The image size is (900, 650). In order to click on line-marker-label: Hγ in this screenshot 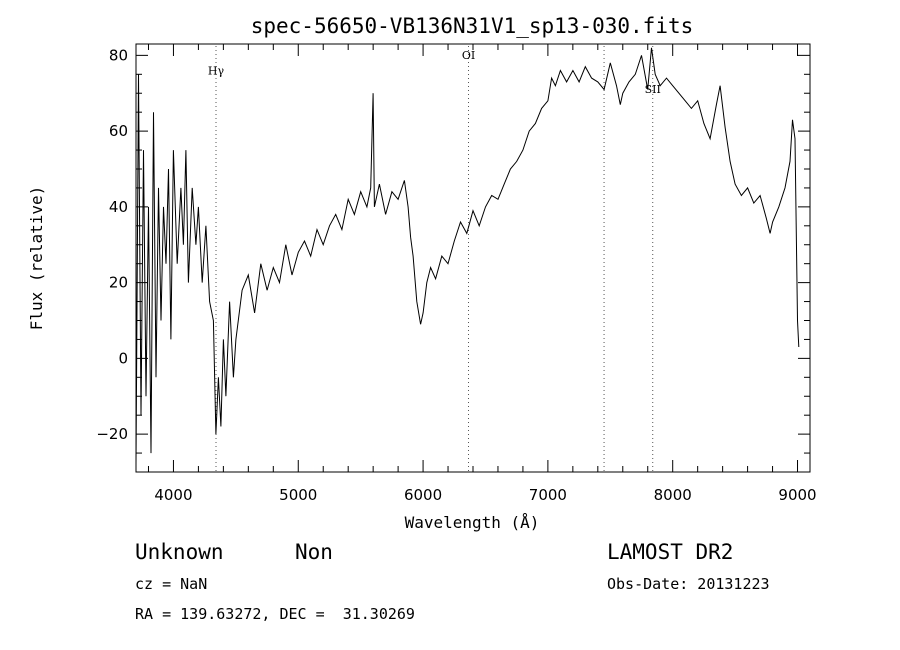, I will do `click(216, 70)`.